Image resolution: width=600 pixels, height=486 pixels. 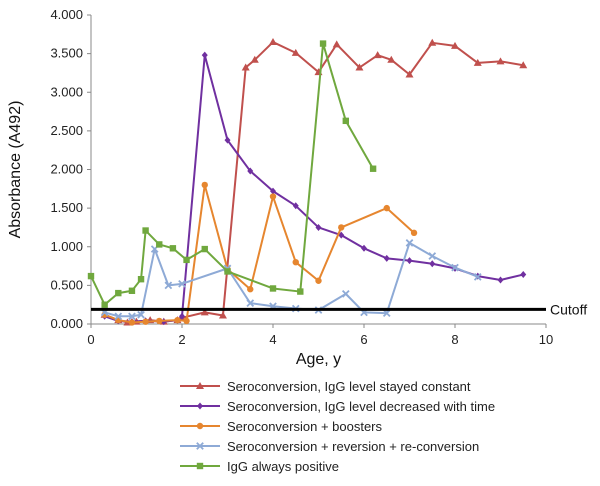 I want to click on y-tick-label: 2.000, so click(x=66, y=169).